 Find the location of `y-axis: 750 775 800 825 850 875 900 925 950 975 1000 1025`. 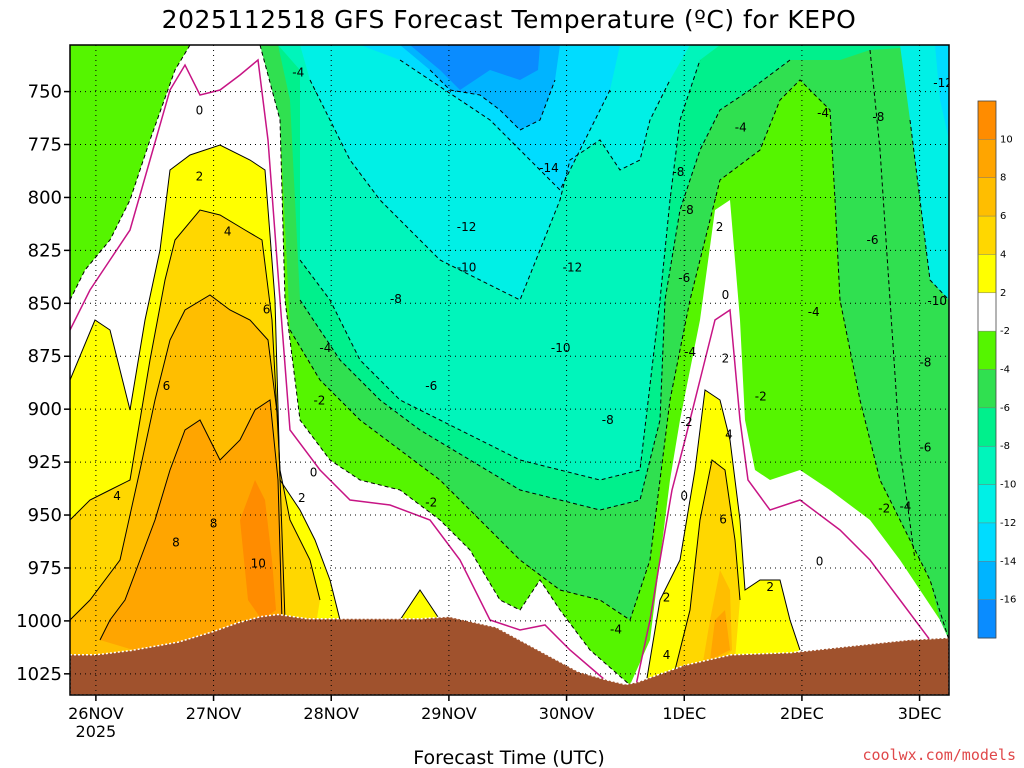

y-axis: 750 775 800 825 850 875 900 925 950 975 1000 1025 is located at coordinates (43, 383).